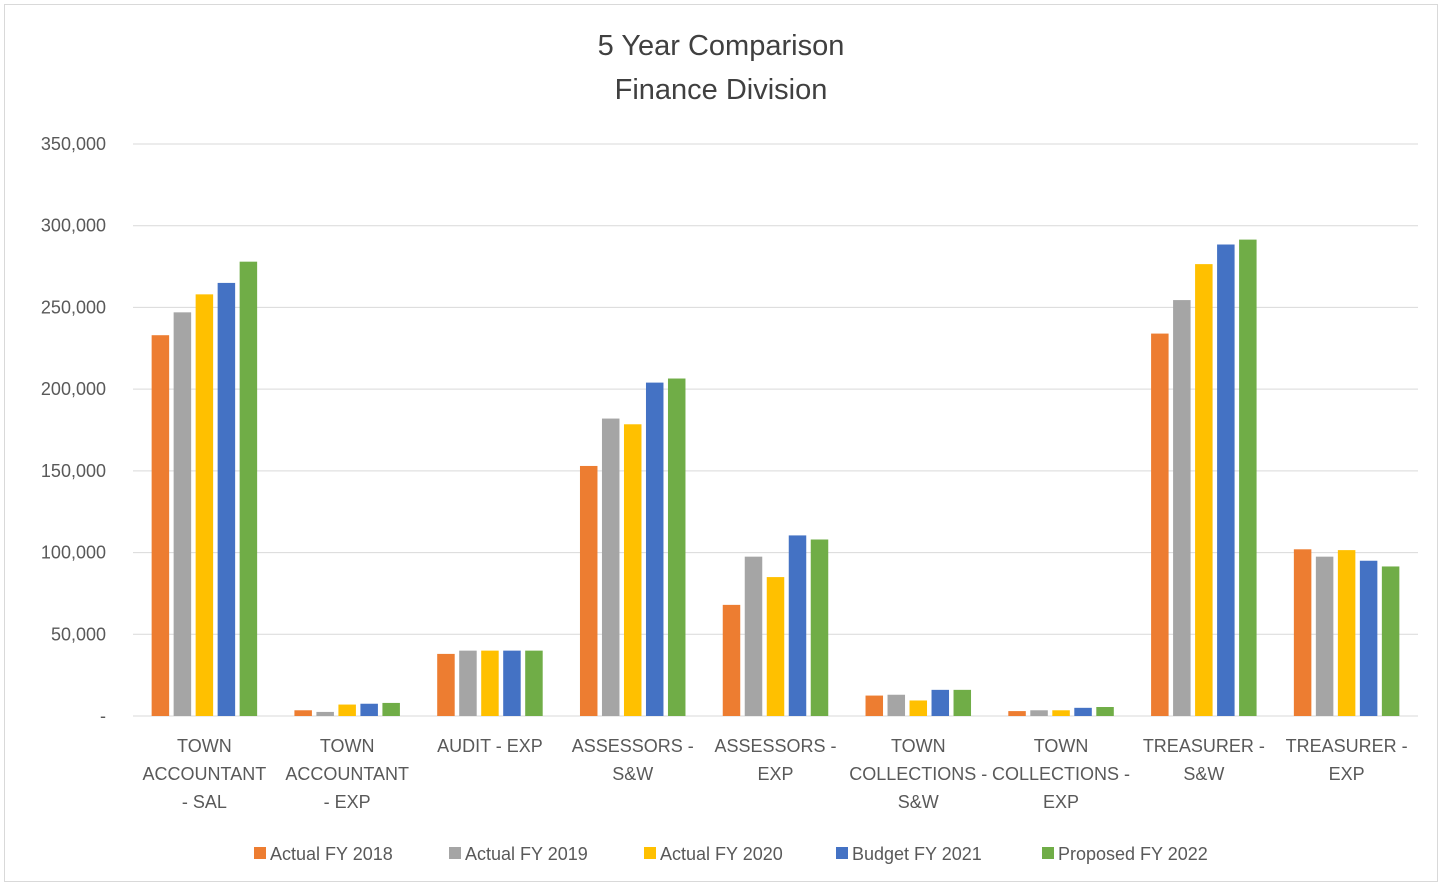 Image resolution: width=1442 pixels, height=888 pixels. Describe the element at coordinates (73, 389) in the screenshot. I see `y-tick-label: 200,000` at that location.